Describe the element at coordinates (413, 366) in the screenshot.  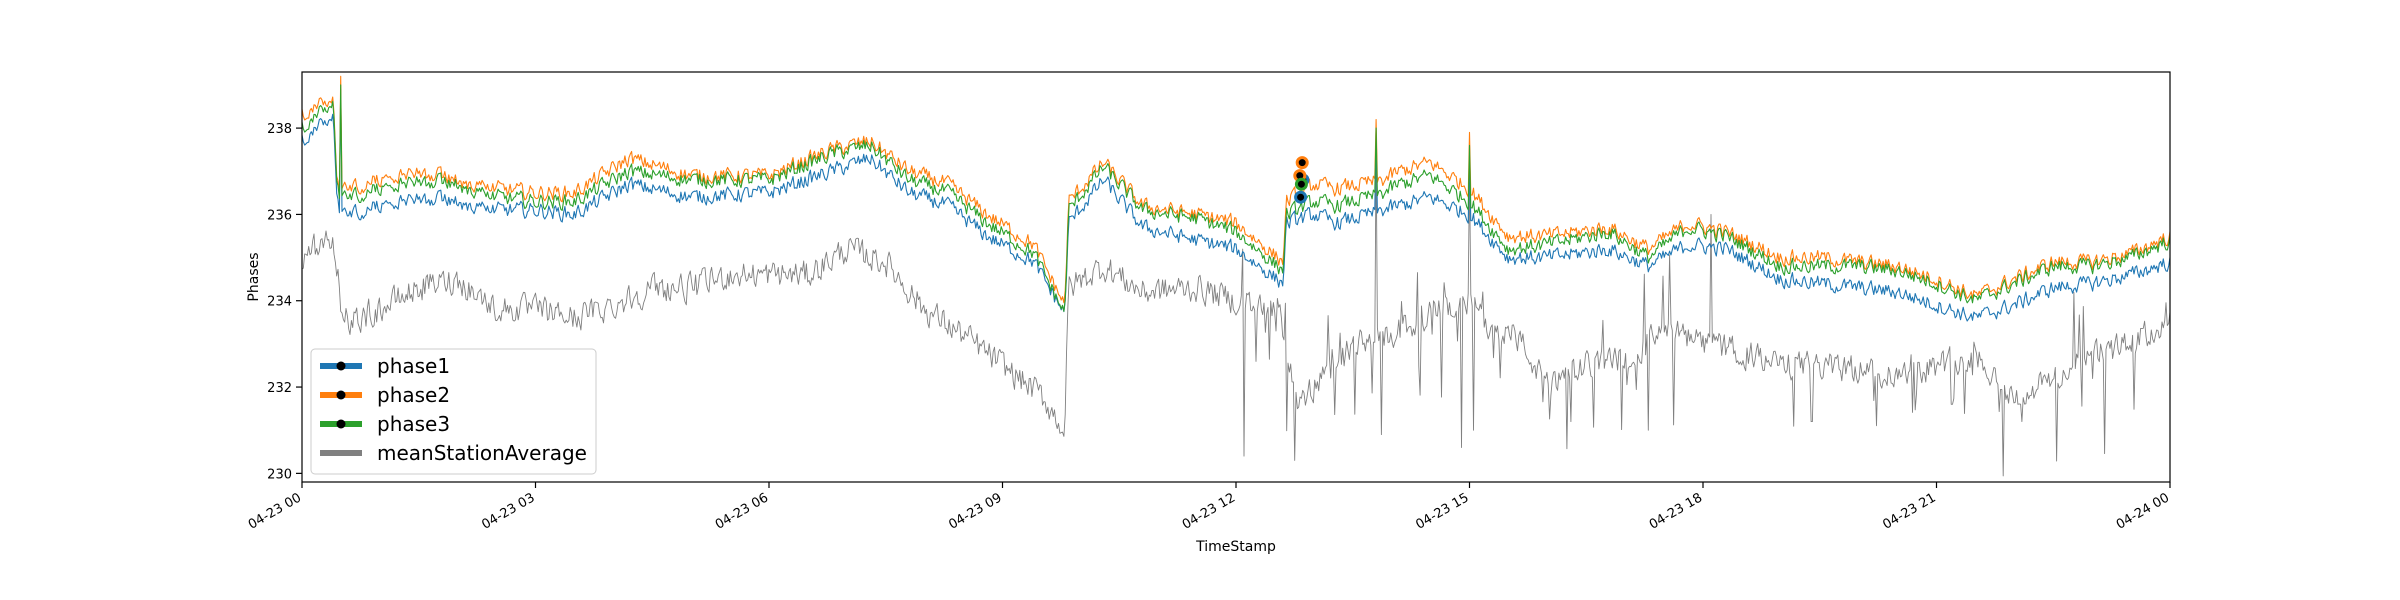
I see `legend-label-phase1: phase1` at that location.